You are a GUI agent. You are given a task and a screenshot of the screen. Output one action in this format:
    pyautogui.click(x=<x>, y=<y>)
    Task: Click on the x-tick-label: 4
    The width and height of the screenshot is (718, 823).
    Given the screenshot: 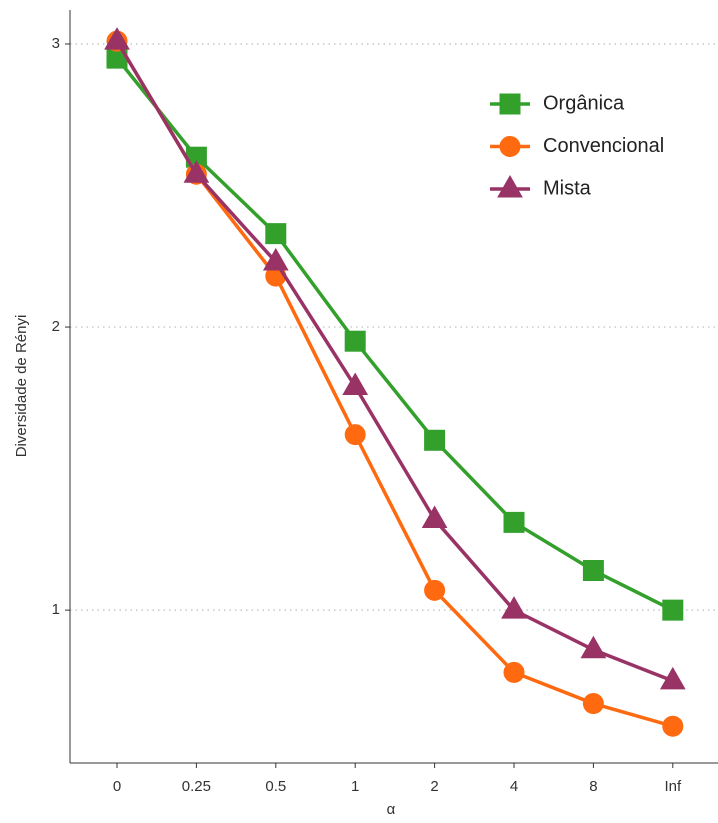 What is the action you would take?
    pyautogui.click(x=514, y=786)
    